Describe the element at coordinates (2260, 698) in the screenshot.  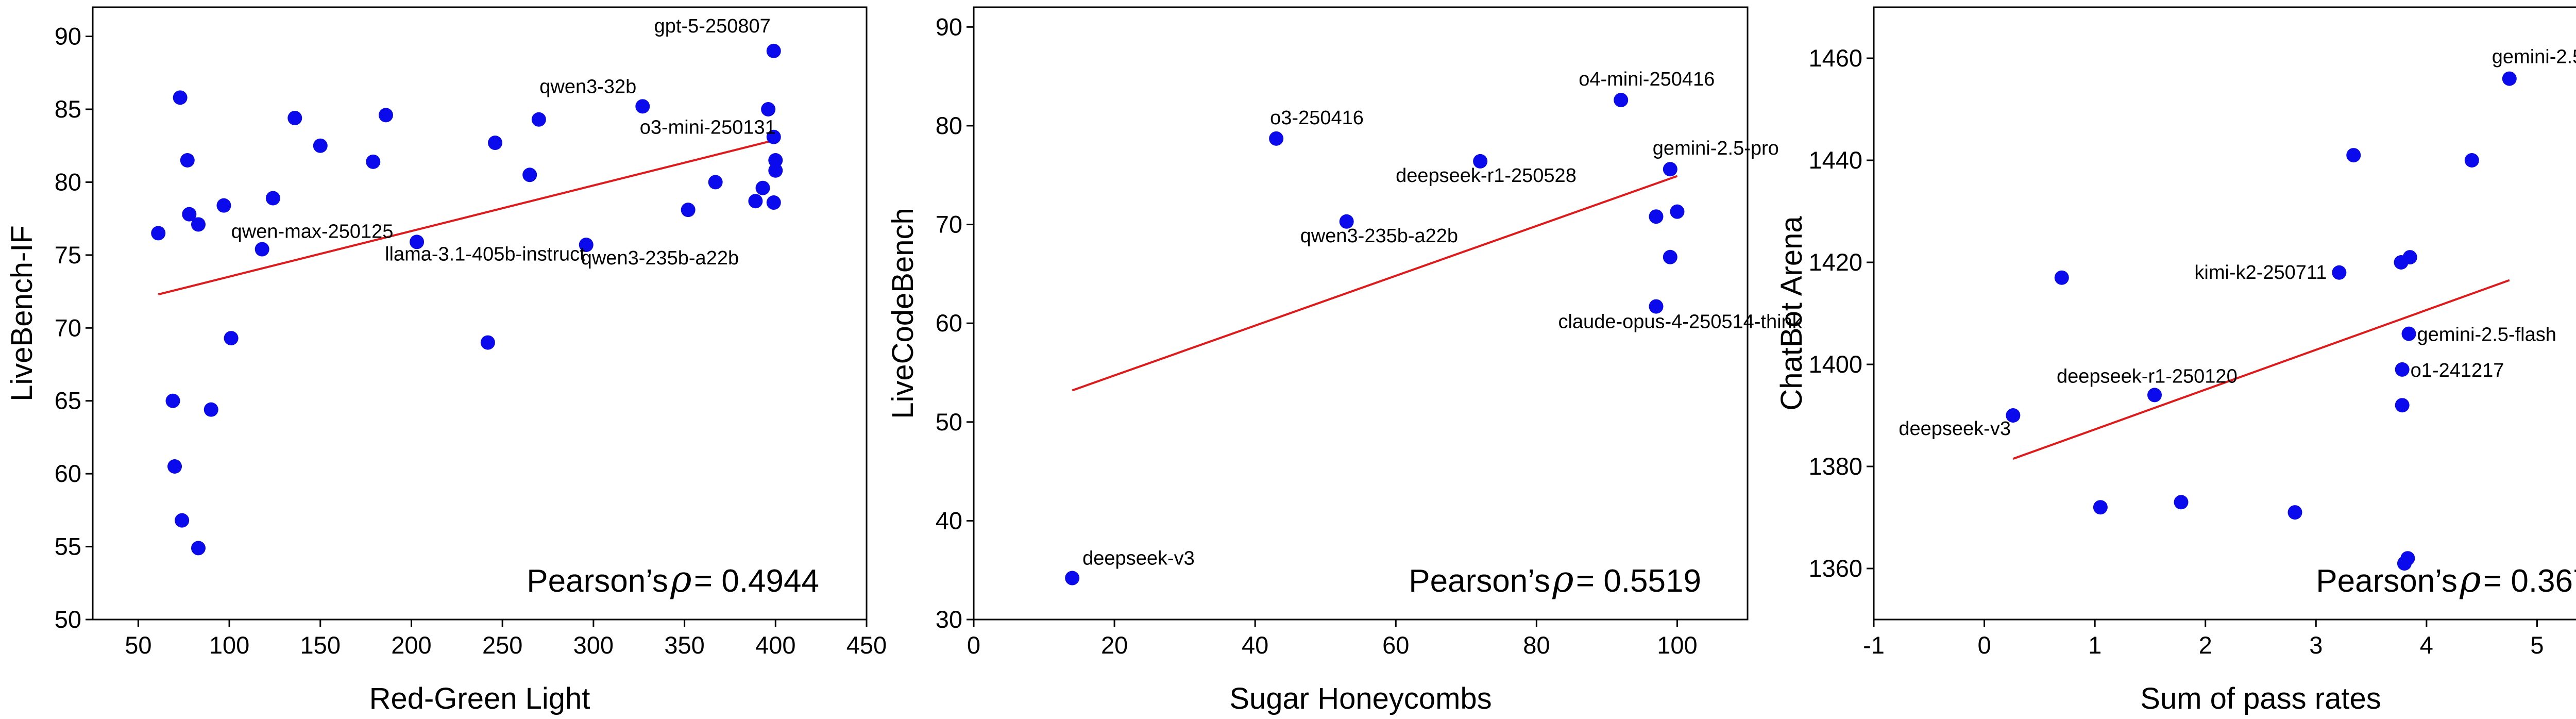
I see `x-axis-label: Sum of pass rates` at that location.